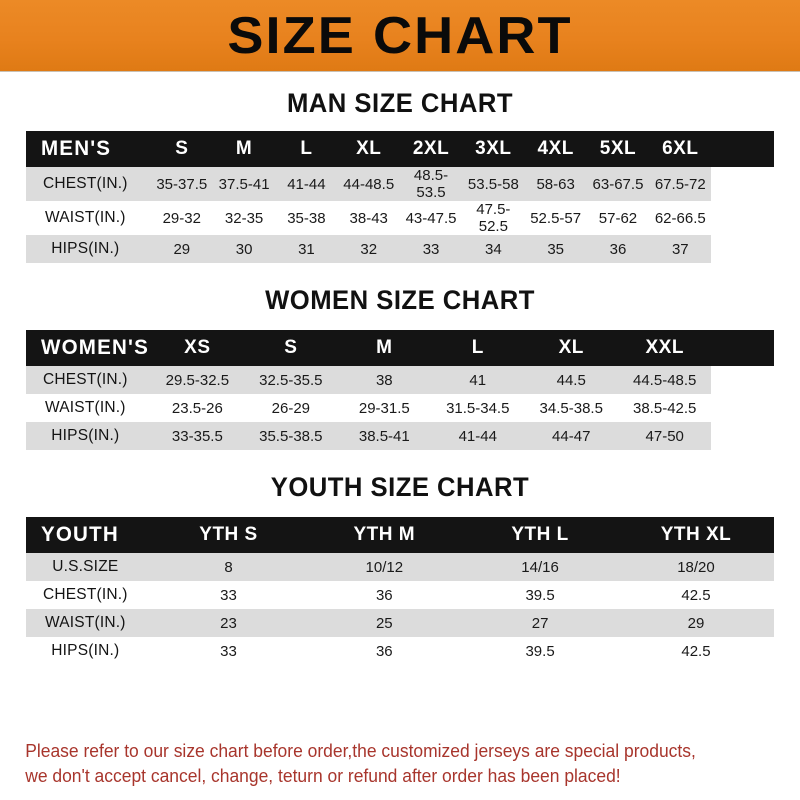  I want to click on women-cell: 29-31.5, so click(384, 408).